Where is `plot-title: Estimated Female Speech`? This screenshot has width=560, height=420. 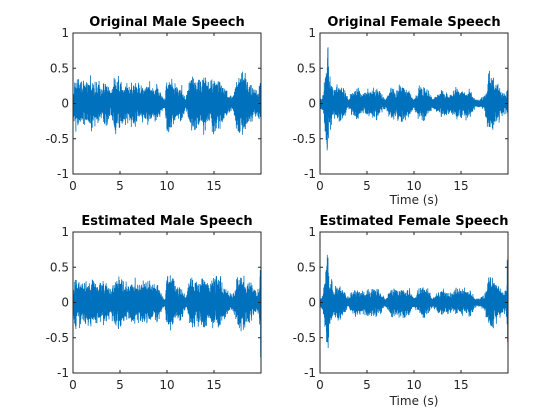 plot-title: Estimated Female Speech is located at coordinates (413, 221).